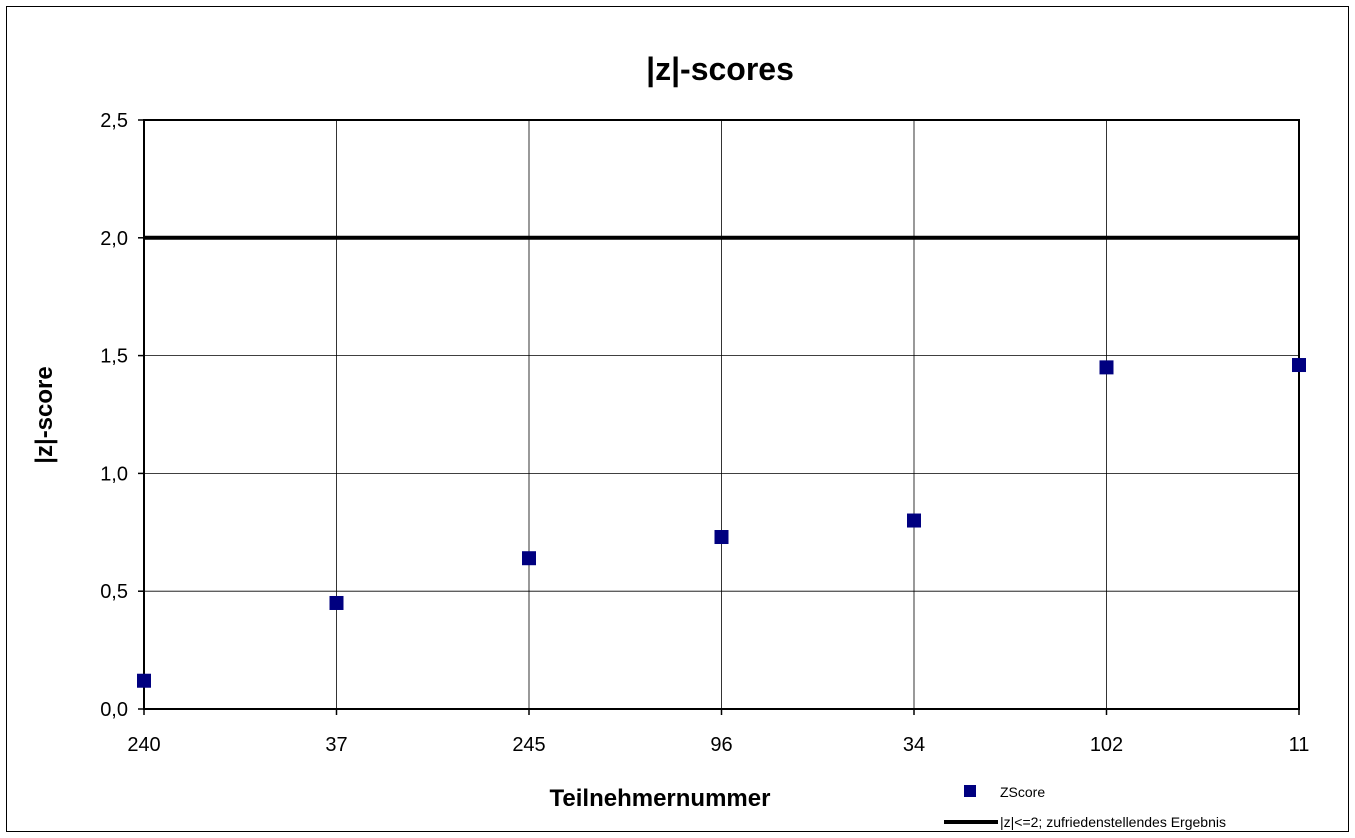  Describe the element at coordinates (528, 745) in the screenshot. I see `x-tick-label: 245` at that location.